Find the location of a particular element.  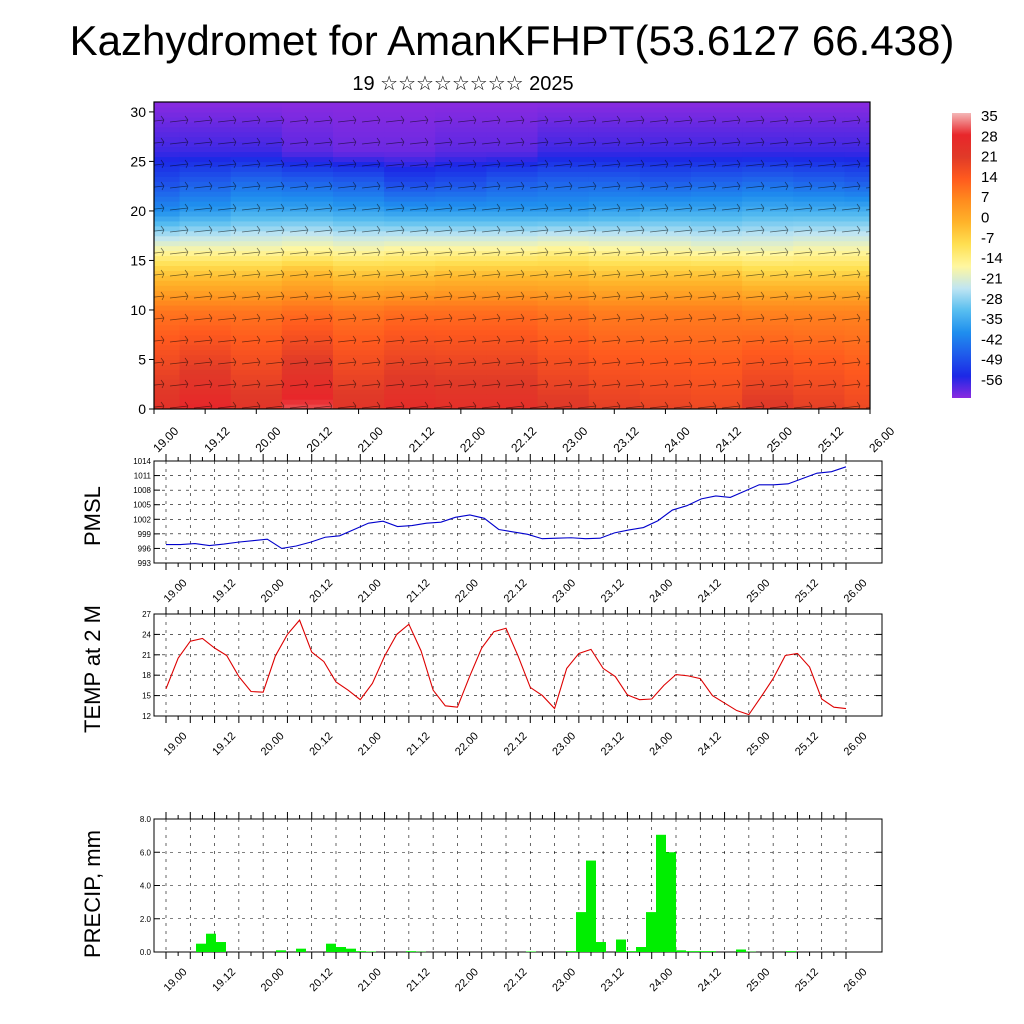

colorbar-label: -35 is located at coordinates (992, 319).